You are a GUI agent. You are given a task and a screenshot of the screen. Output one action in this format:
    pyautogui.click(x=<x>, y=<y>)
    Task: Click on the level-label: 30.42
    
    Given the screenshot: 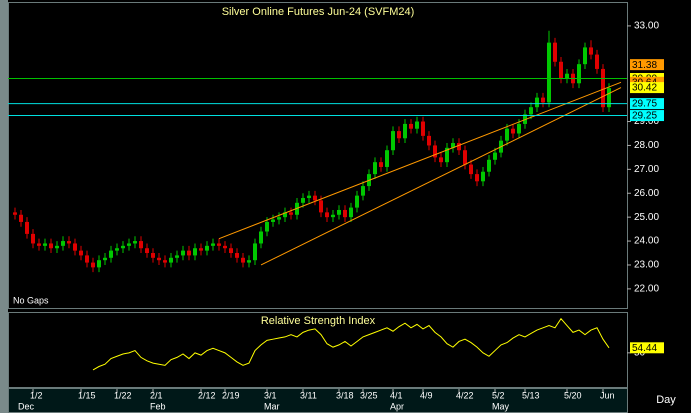 What is the action you would take?
    pyautogui.click(x=644, y=88)
    